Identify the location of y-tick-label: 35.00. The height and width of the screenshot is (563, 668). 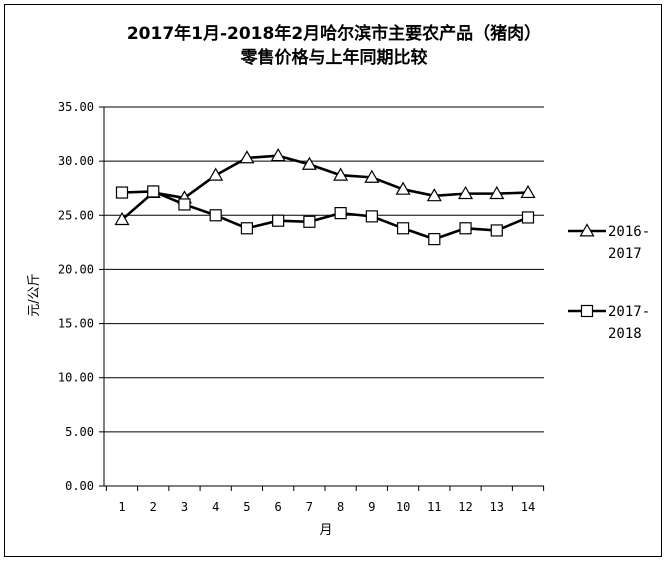
(76, 107).